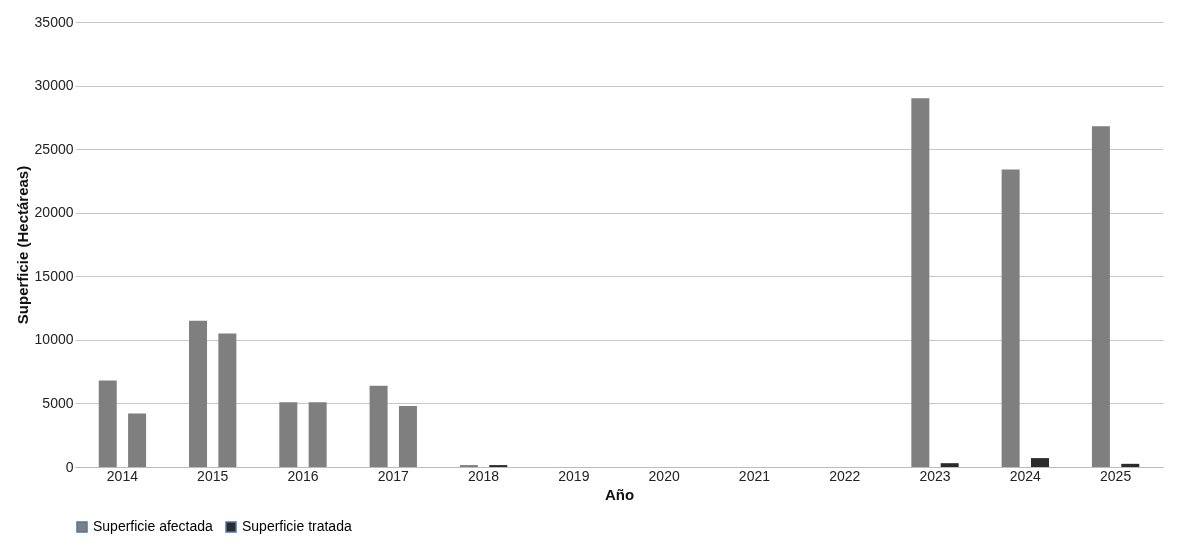  Describe the element at coordinates (1116, 475) in the screenshot. I see `x-tick-label: 2025` at that location.